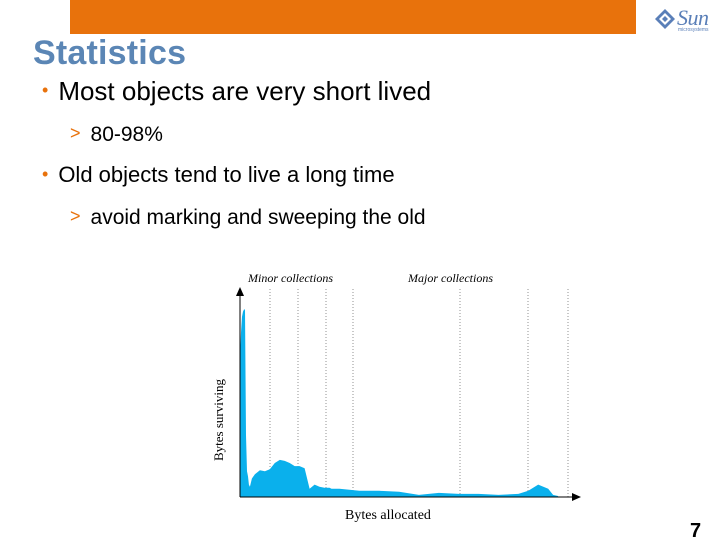  I want to click on x-axis-arrow-icon, so click(576, 497).